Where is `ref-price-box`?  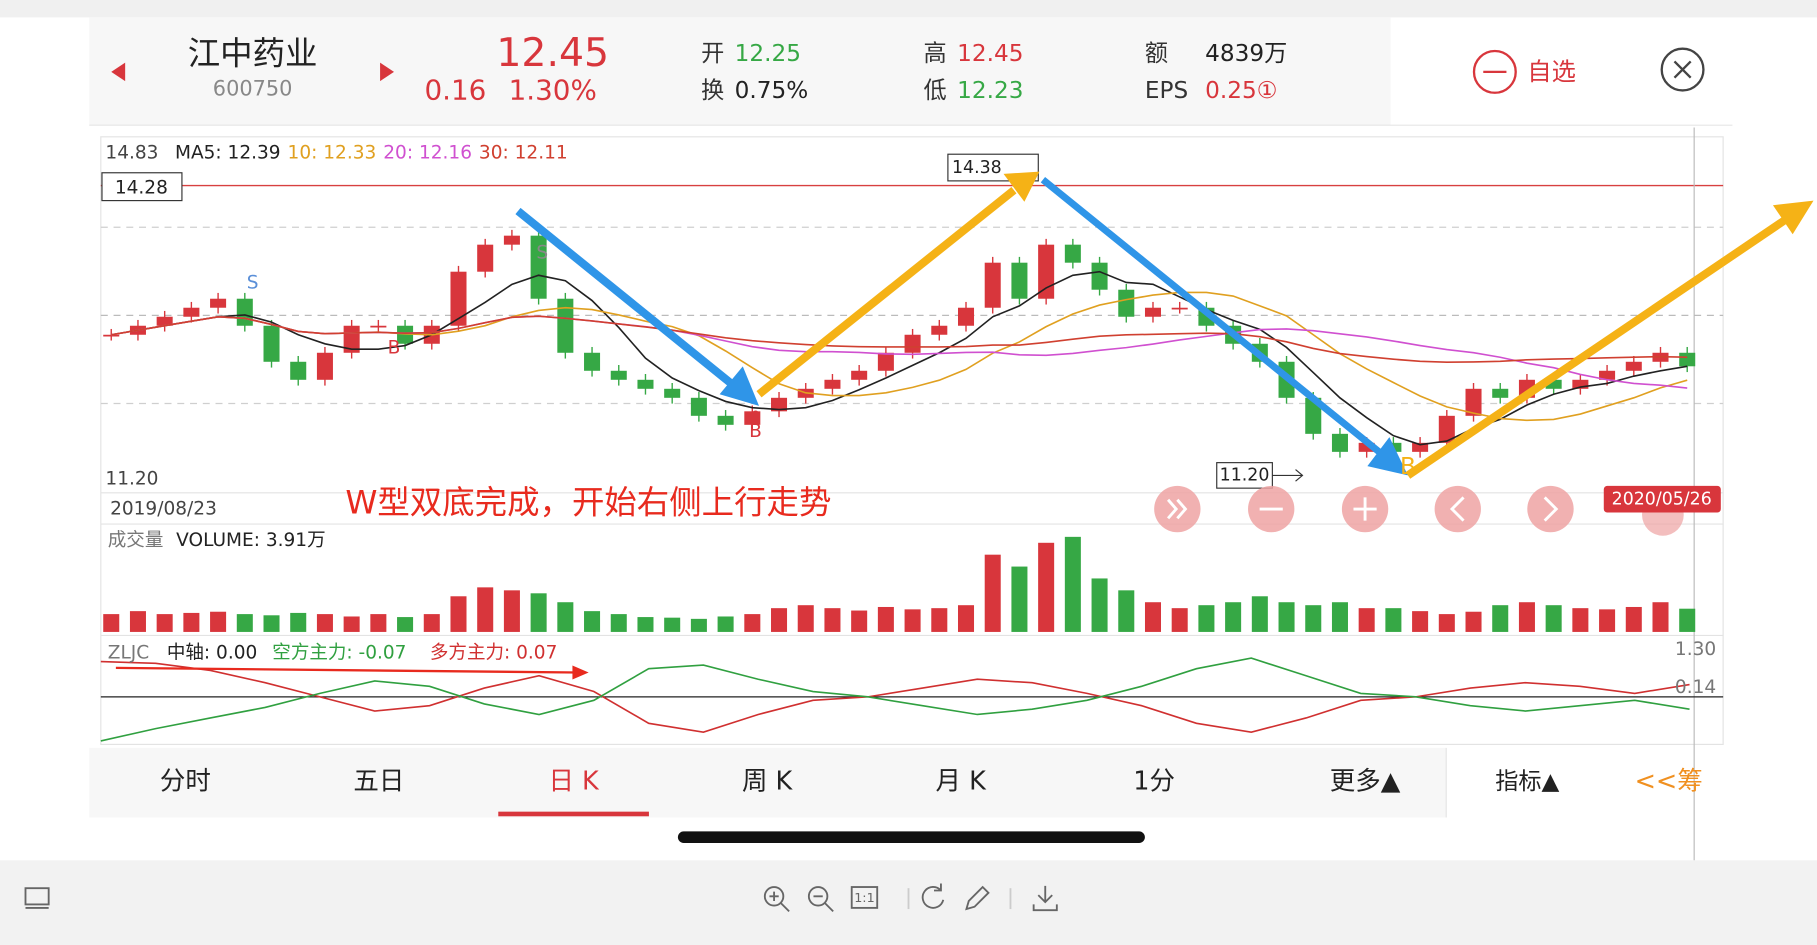
ref-price-box is located at coordinates (142, 187).